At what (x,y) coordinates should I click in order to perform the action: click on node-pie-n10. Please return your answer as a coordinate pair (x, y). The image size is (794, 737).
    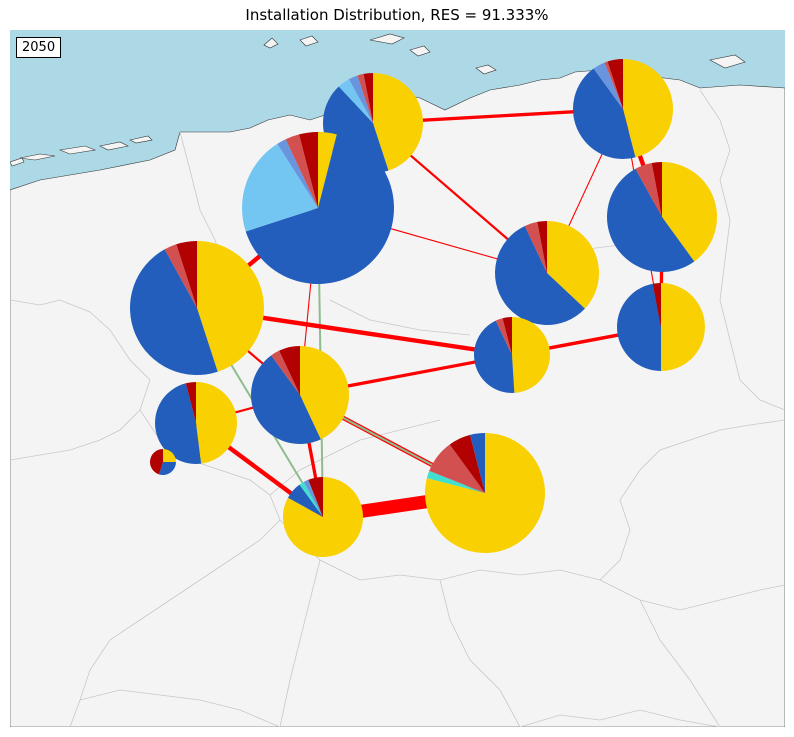
    Looking at the image, I should click on (196, 423).